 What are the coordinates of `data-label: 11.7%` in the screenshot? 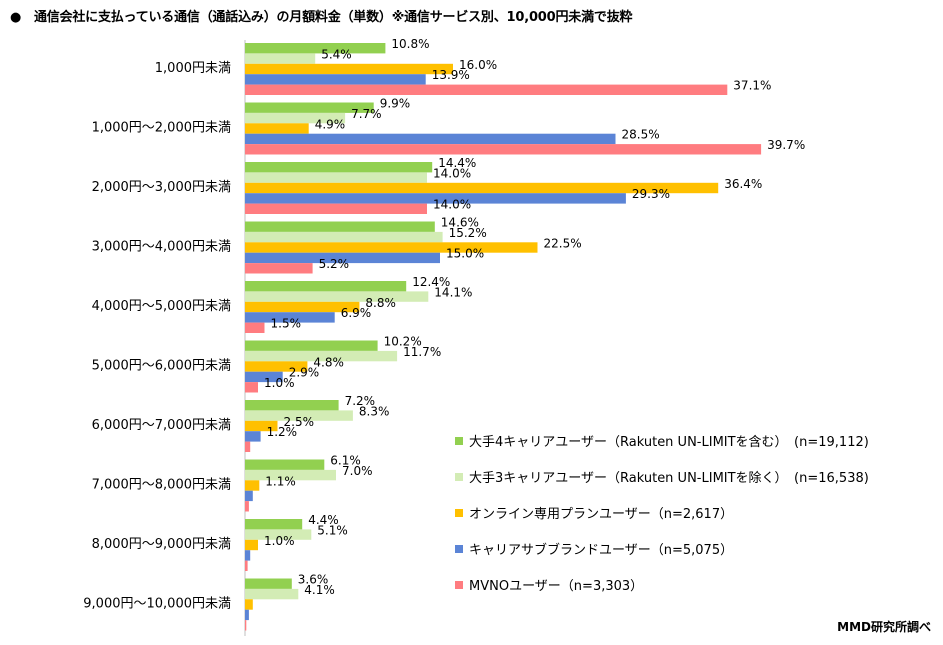 It's located at (422, 352).